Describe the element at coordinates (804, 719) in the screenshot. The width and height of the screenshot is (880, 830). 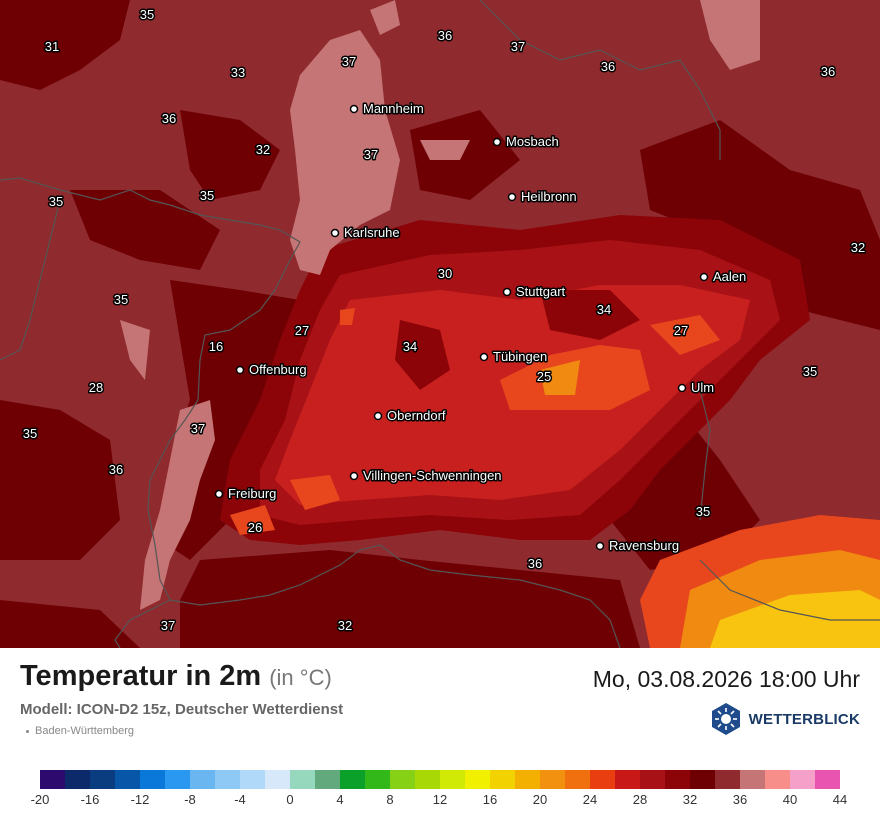
I see `brand-name: WETTERBLICK` at that location.